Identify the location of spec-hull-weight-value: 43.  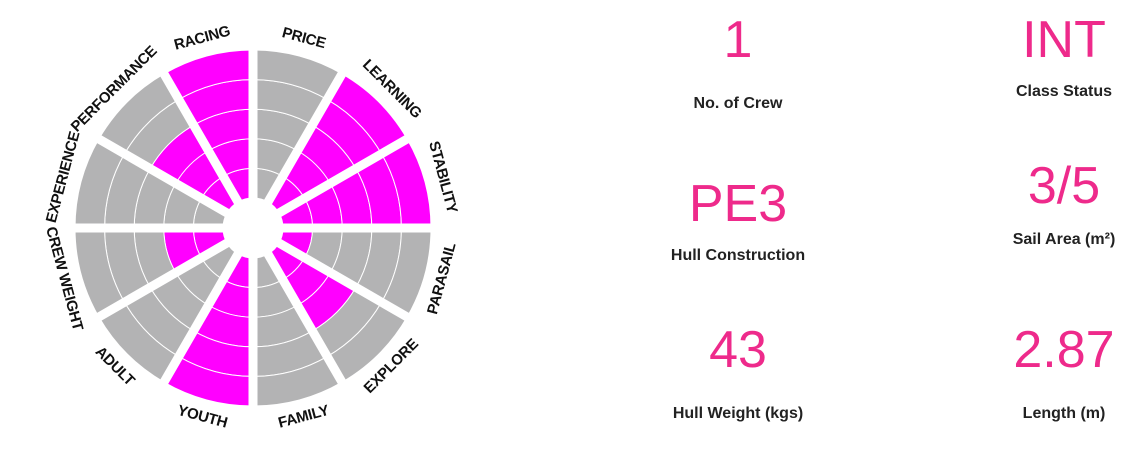
(738, 350).